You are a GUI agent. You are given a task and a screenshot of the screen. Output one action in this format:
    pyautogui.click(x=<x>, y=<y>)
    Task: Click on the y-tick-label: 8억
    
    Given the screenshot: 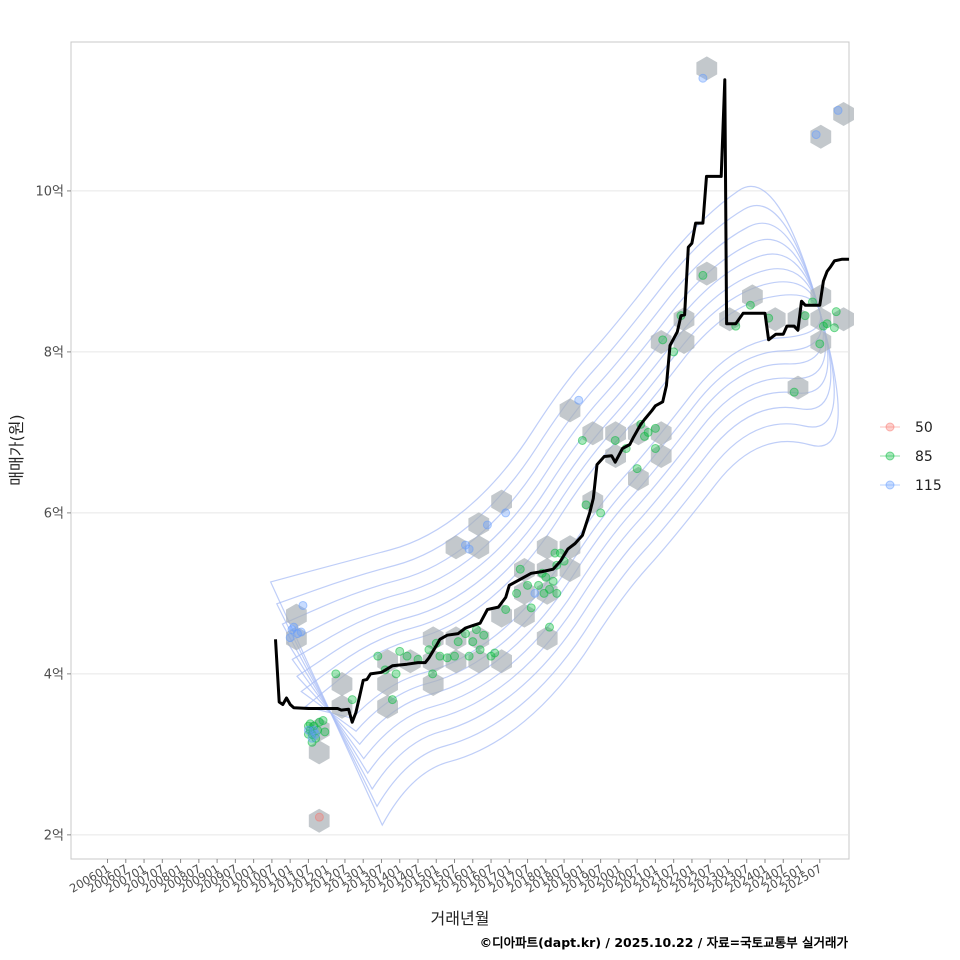 What is the action you would take?
    pyautogui.click(x=54, y=352)
    